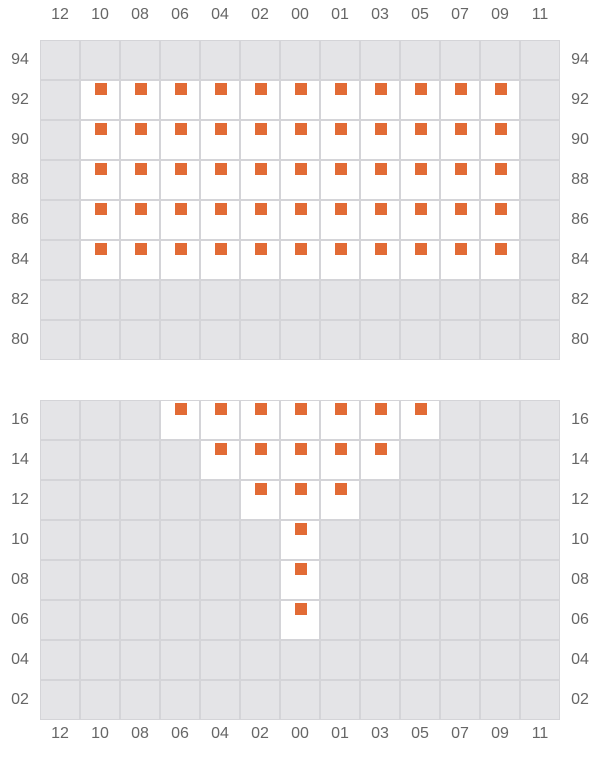 The image size is (600, 760). What do you see at coordinates (20, 179) in the screenshot?
I see `row-label-left: 88` at bounding box center [20, 179].